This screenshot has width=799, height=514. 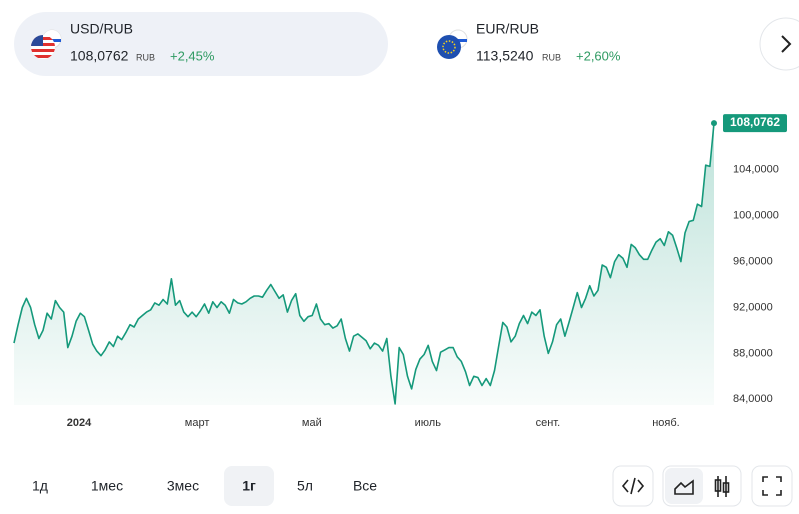 What do you see at coordinates (40, 486) in the screenshot?
I see `period-button: 1д` at bounding box center [40, 486].